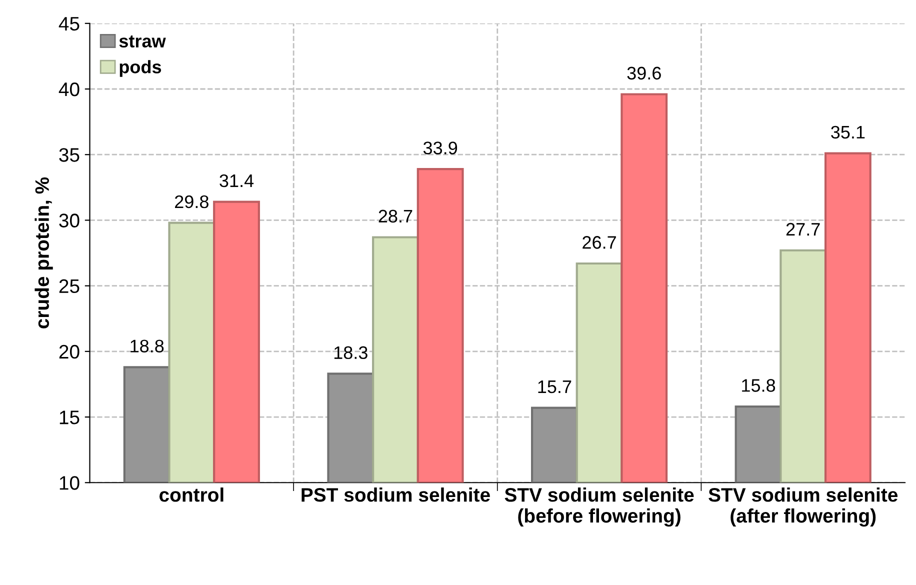 This screenshot has width=916, height=585. Describe the element at coordinates (351, 353) in the screenshot. I see `data-label: 18.3` at that location.